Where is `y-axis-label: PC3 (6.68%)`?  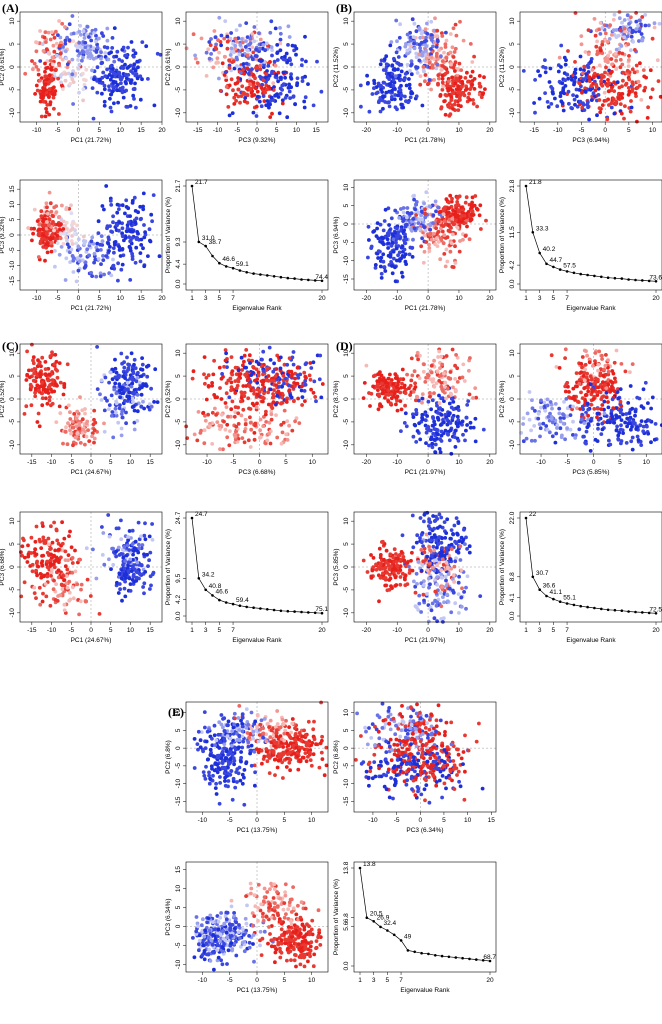 y-axis-label: PC3 (6.68%) is located at coordinates (3, 566).